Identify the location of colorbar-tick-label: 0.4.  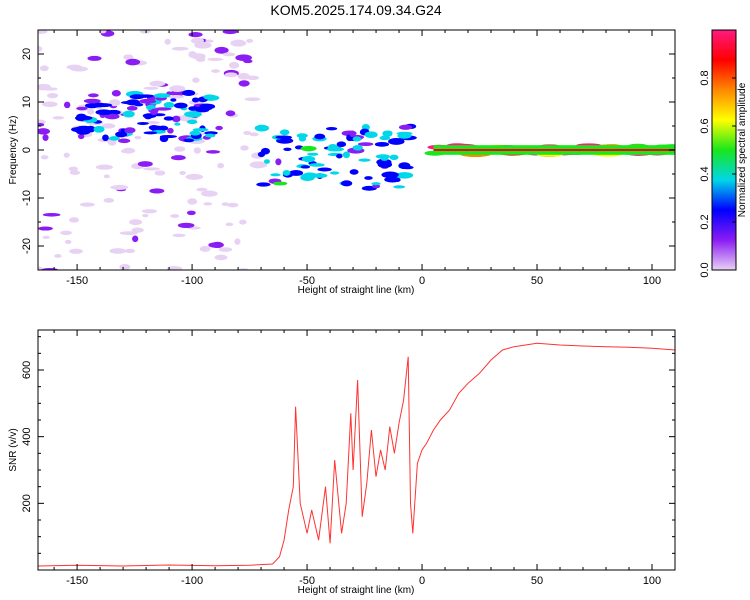
(705, 173).